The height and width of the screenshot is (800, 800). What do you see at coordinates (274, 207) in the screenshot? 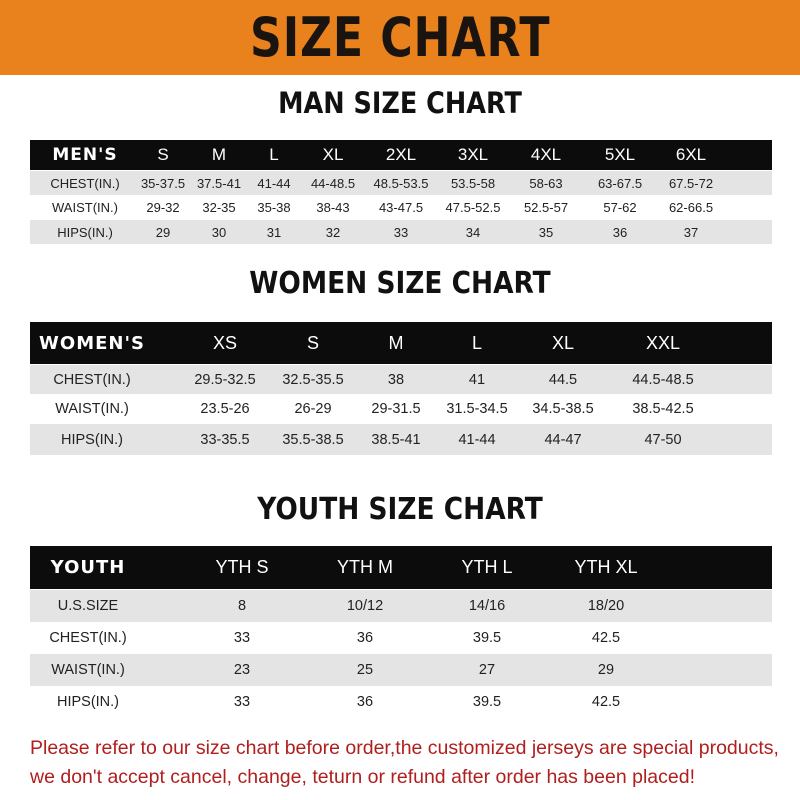
I see `measurement-cell: 35-38` at bounding box center [274, 207].